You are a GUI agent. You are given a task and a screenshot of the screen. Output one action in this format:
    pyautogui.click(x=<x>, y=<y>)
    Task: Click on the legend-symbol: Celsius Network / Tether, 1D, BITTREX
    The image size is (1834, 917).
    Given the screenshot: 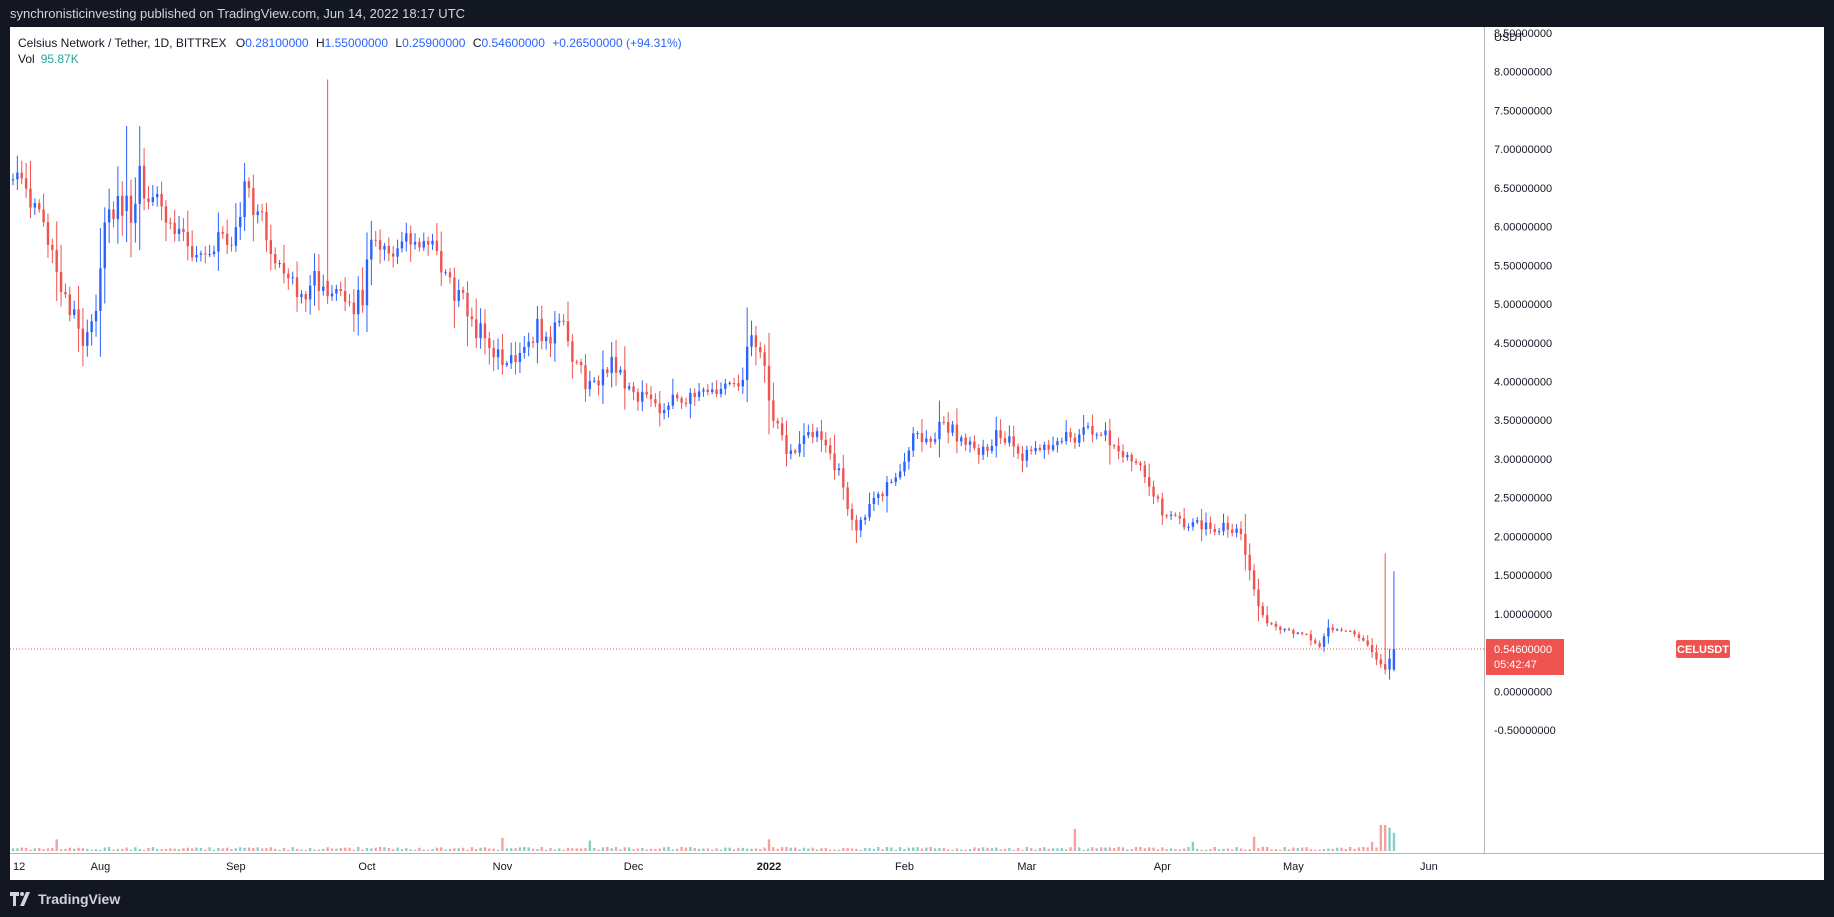 What is the action you would take?
    pyautogui.click(x=122, y=43)
    